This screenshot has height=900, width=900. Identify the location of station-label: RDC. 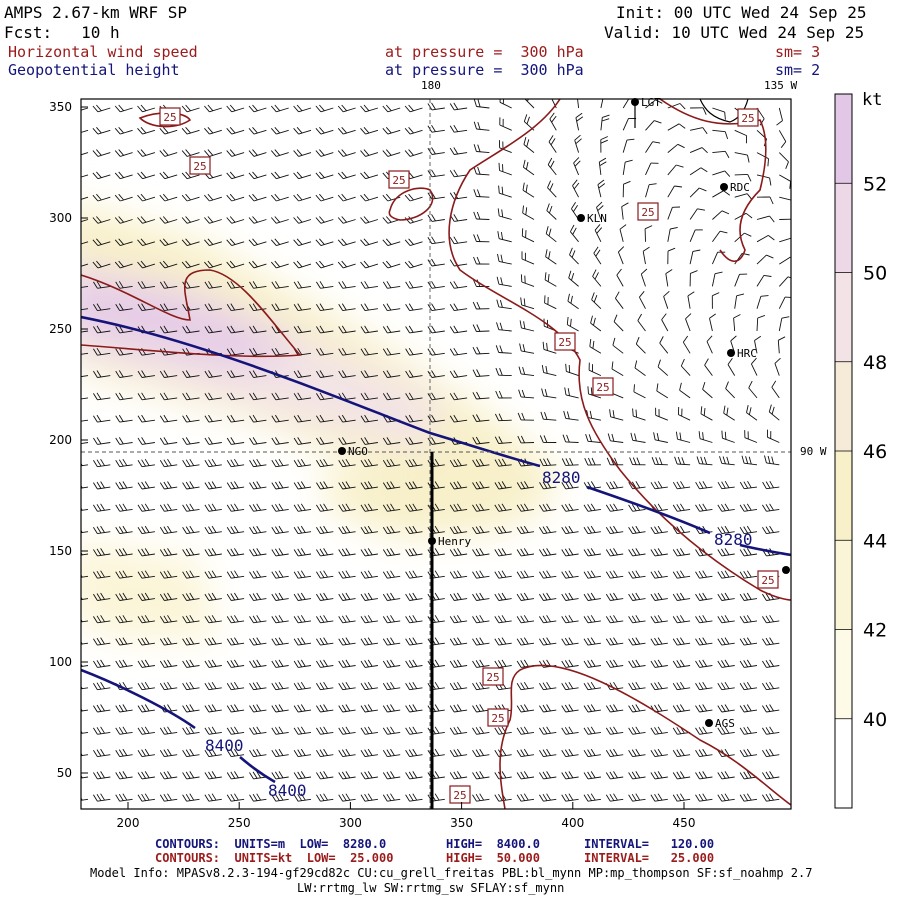
(740, 187).